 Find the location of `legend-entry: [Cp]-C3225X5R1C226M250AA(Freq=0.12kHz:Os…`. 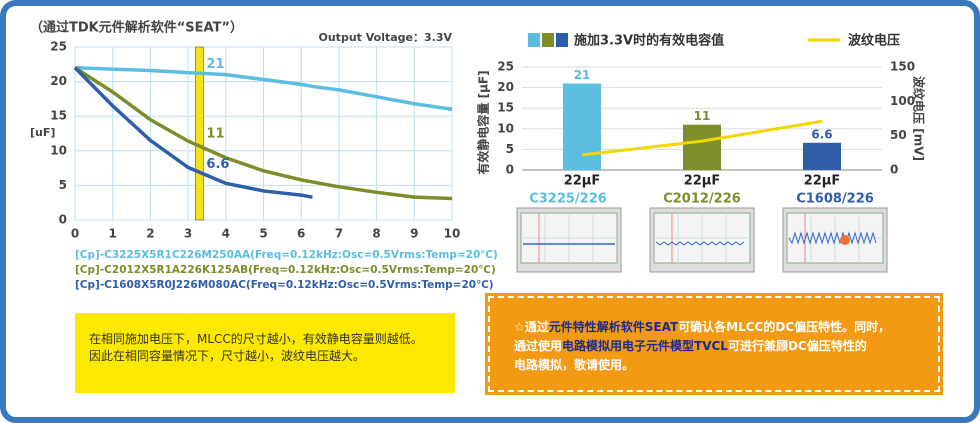

legend-entry: [Cp]-C3225X5R1C226M250AA(Freq=0.12kHz:Os… is located at coordinates (286, 255).